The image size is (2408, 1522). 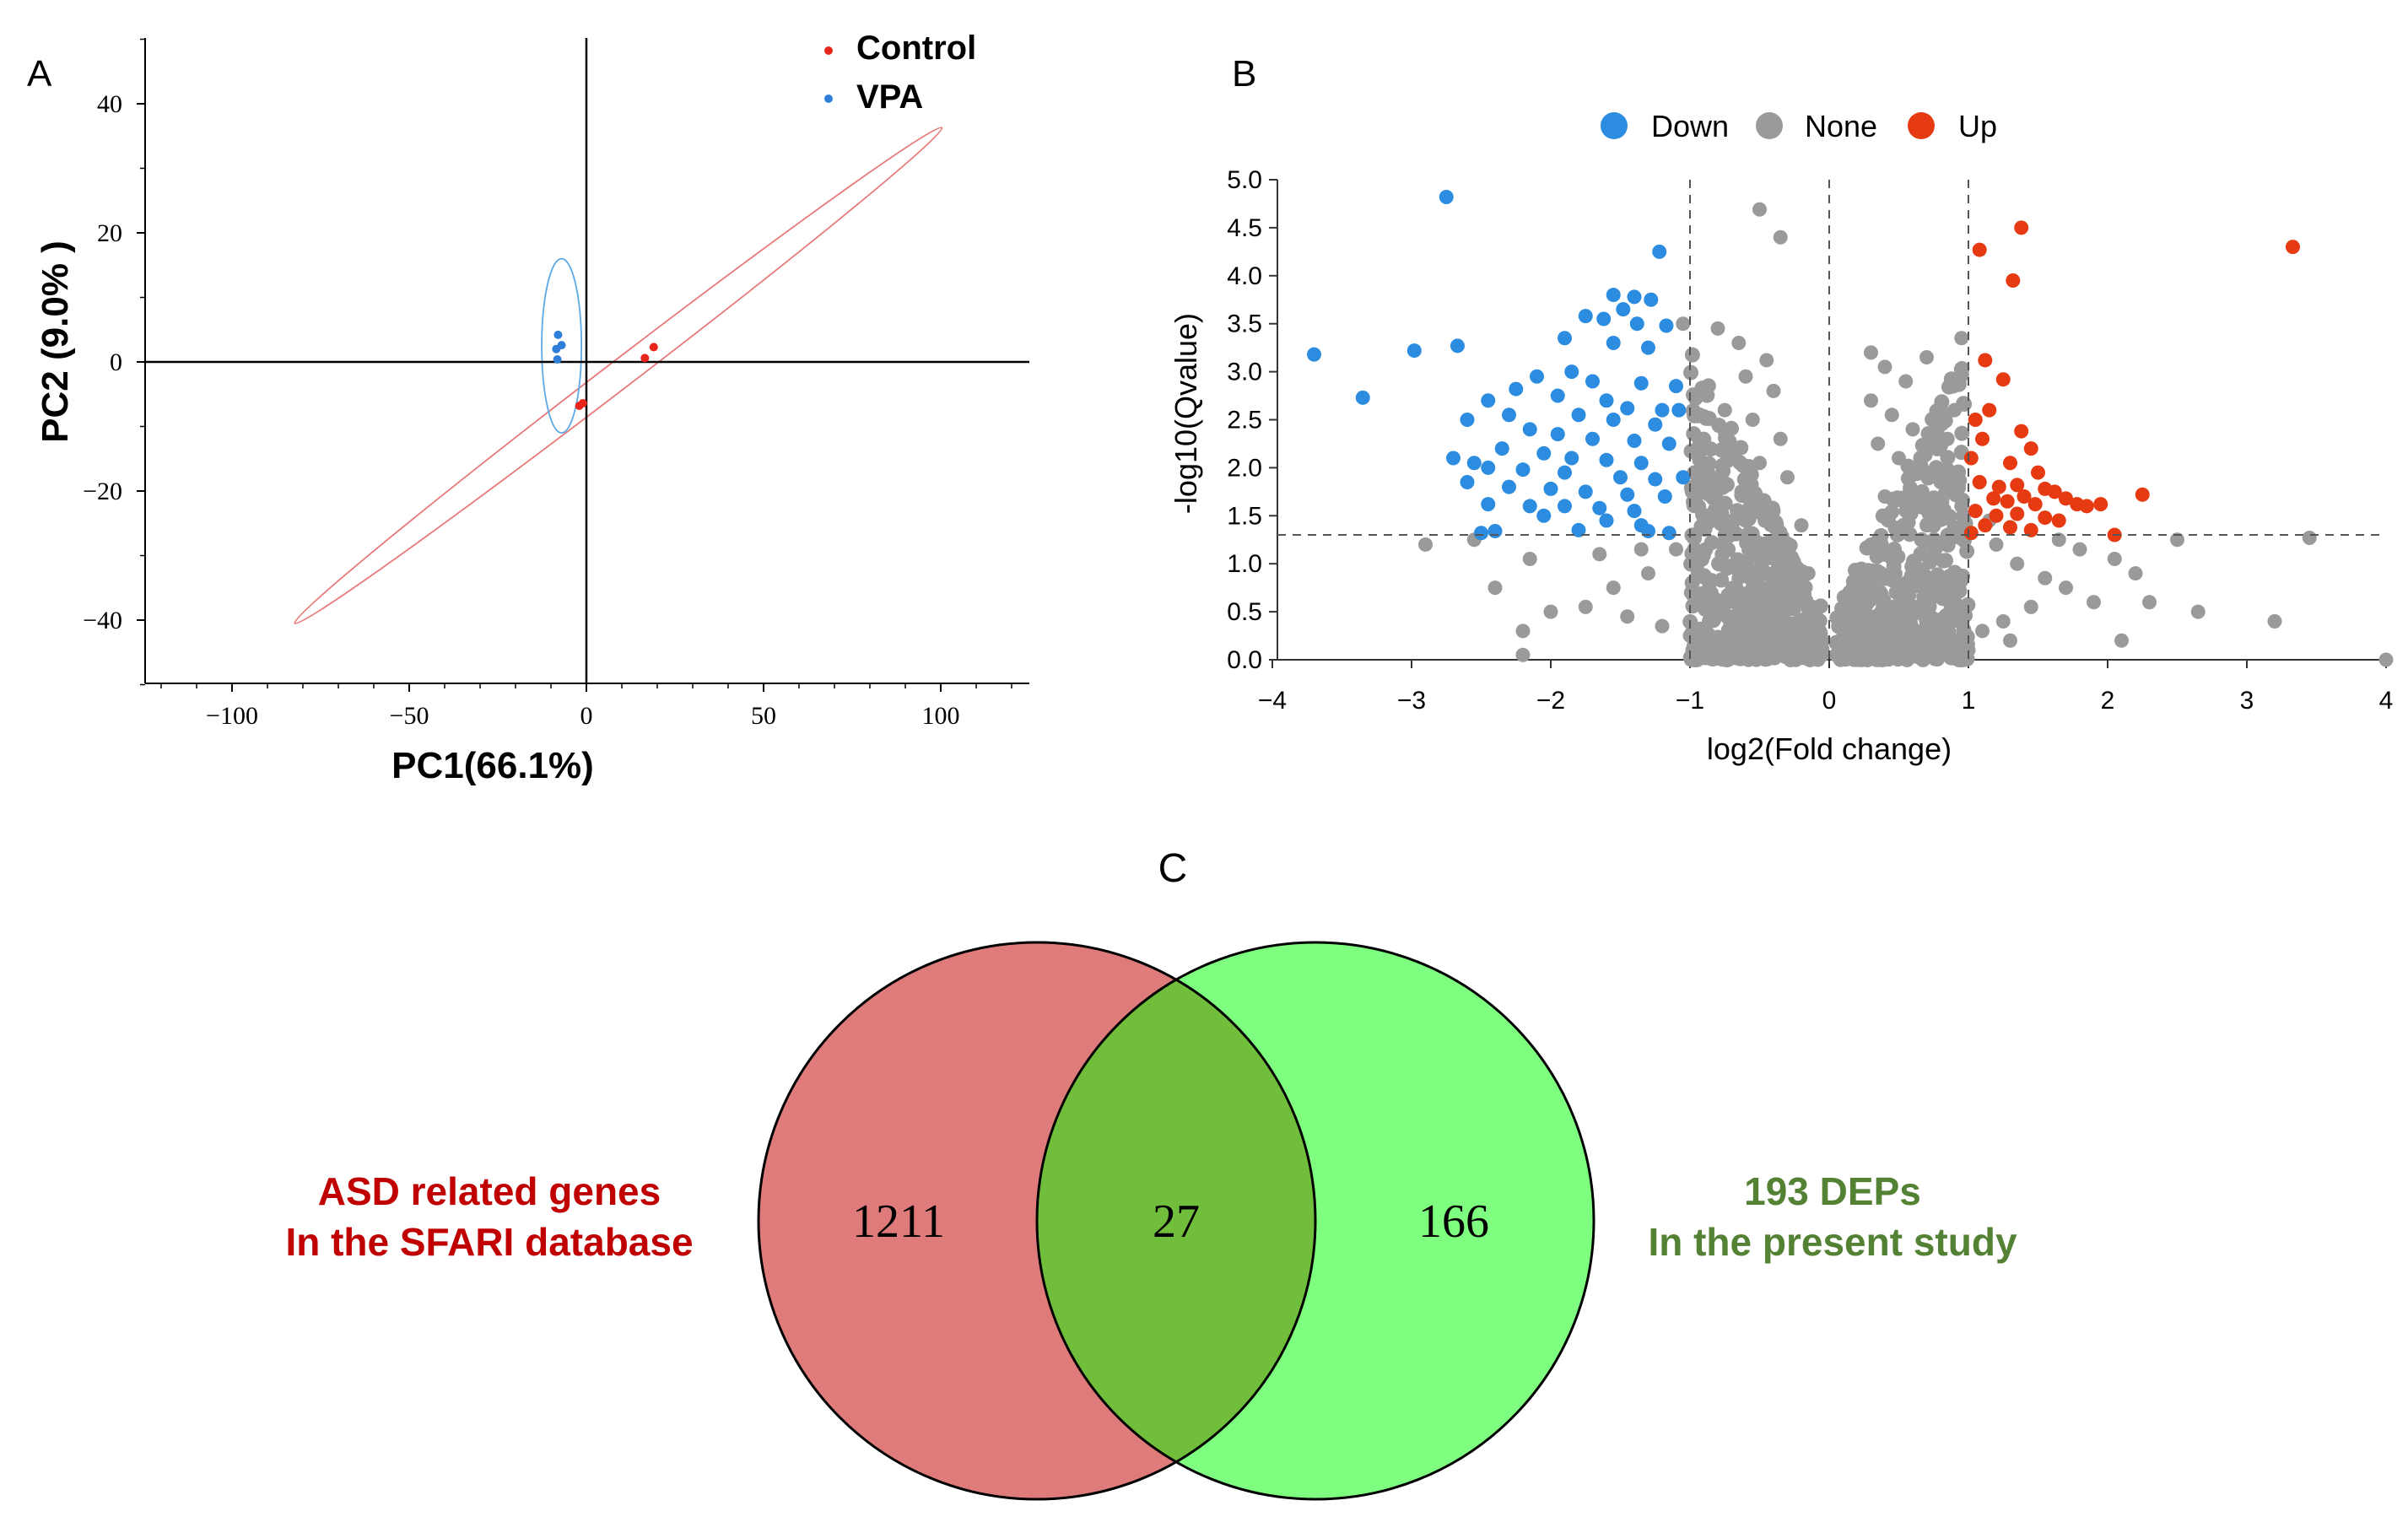 I want to click on legend-dot-control, so click(x=829, y=50).